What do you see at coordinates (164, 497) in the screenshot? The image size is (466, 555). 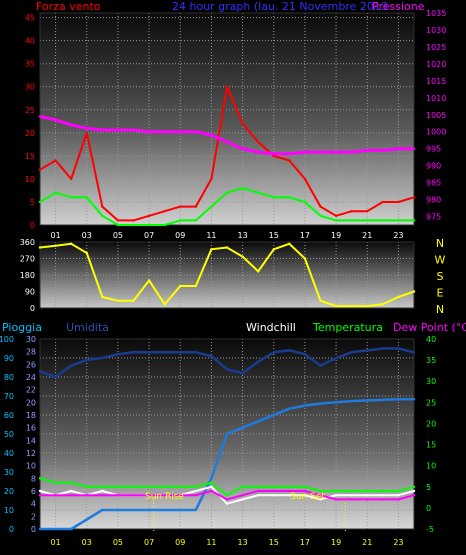 I see `sunrise-label: Sun Rise` at bounding box center [164, 497].